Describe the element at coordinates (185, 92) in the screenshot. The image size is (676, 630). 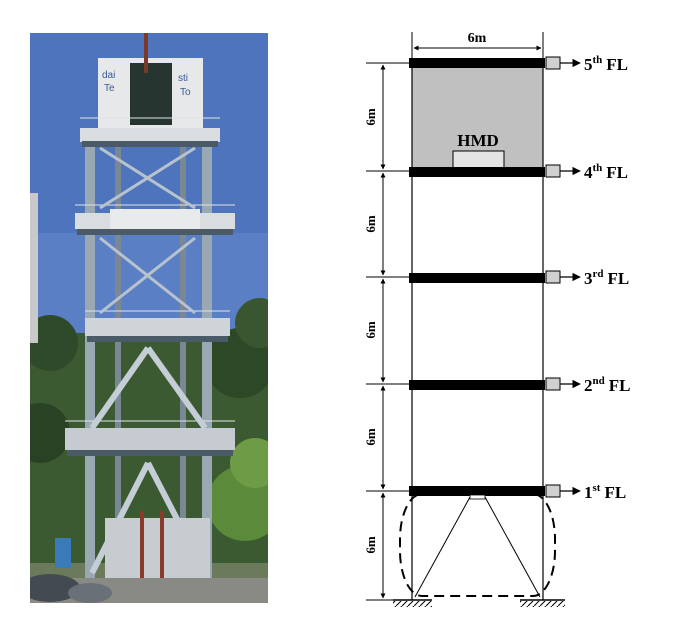
I see `sign-text-4: To` at that location.